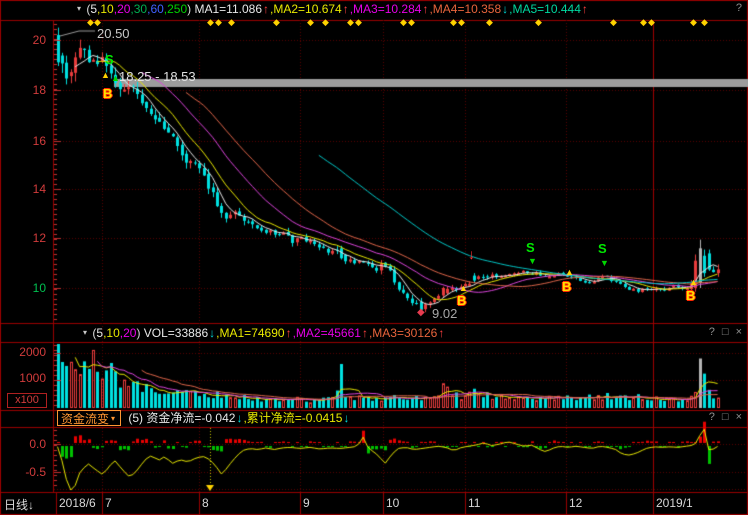  What do you see at coordinates (136, 418) in the screenshot?
I see `flow-param: (5)` at bounding box center [136, 418].